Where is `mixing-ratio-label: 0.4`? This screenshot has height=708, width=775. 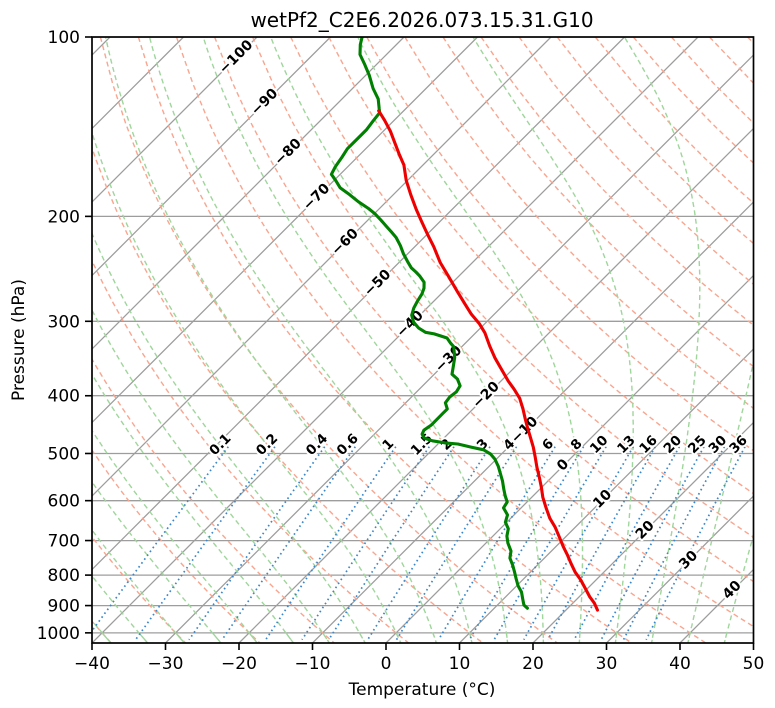
mixing-ratio-label: 0.4 is located at coordinates (317, 445).